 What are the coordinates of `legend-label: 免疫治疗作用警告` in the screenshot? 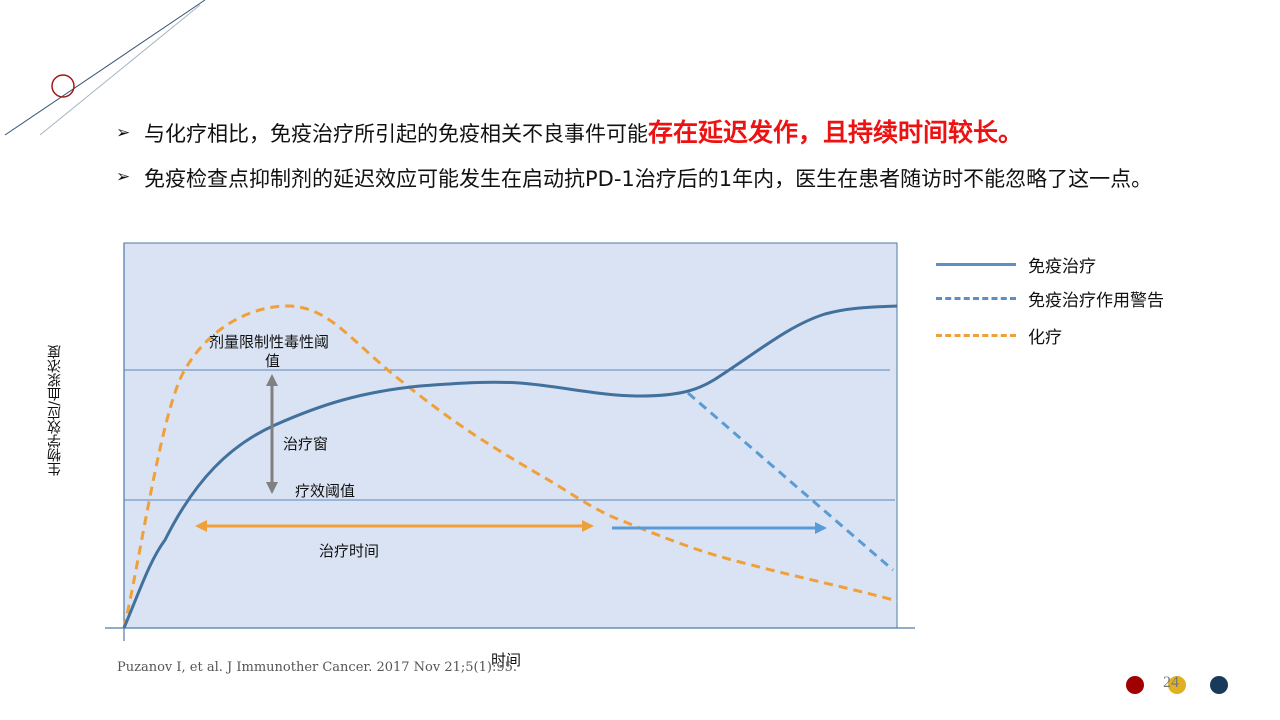 It's located at (1096, 300).